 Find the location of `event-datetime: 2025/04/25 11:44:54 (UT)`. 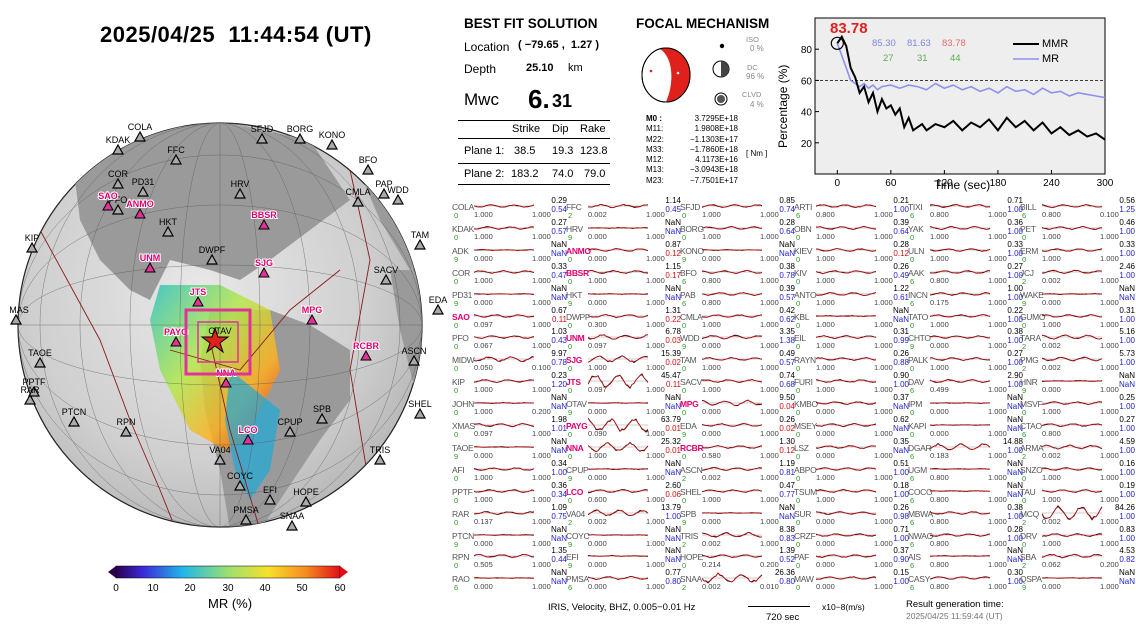

event-datetime: 2025/04/25 11:44:54 (UT) is located at coordinates (236, 34).